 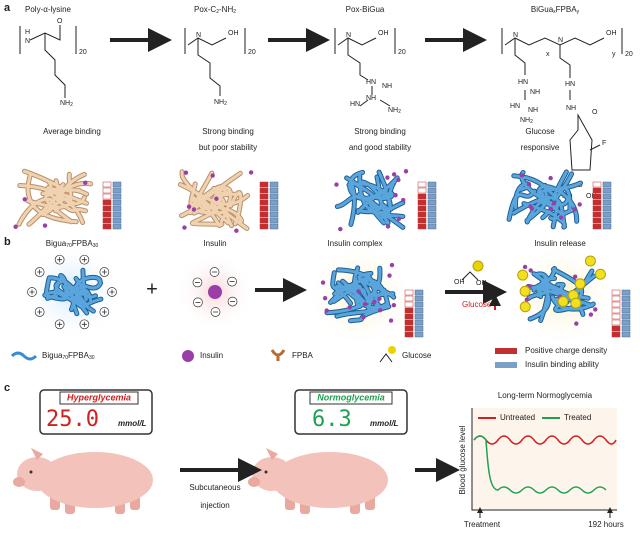 What do you see at coordinates (215, 10) in the screenshot?
I see `polymer-name: Pox-C2-NH2` at bounding box center [215, 10].